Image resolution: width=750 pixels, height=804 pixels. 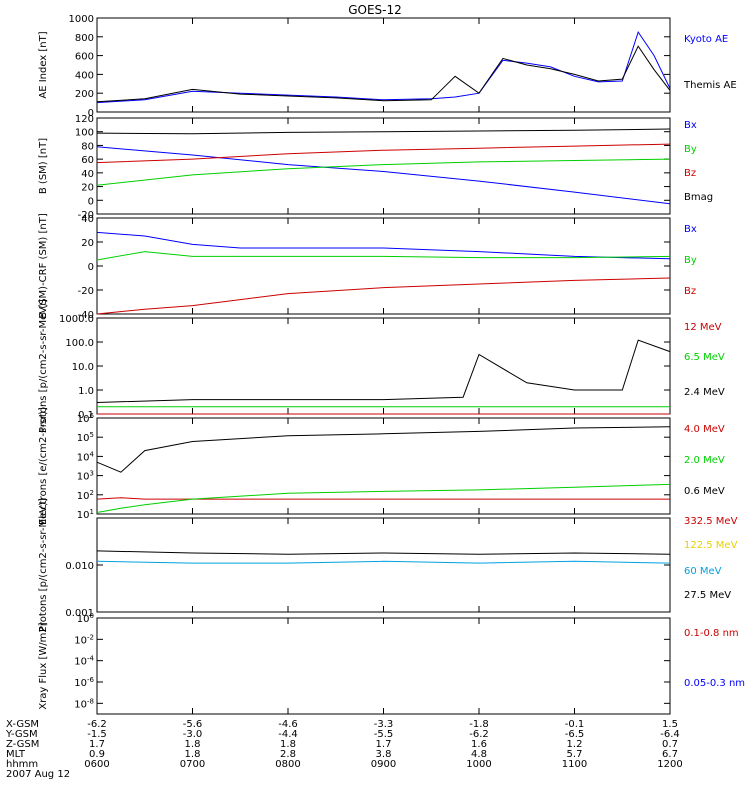 I want to click on y-axis-label: B (SM)-CRF (SM) [nT], so click(x=43, y=266).